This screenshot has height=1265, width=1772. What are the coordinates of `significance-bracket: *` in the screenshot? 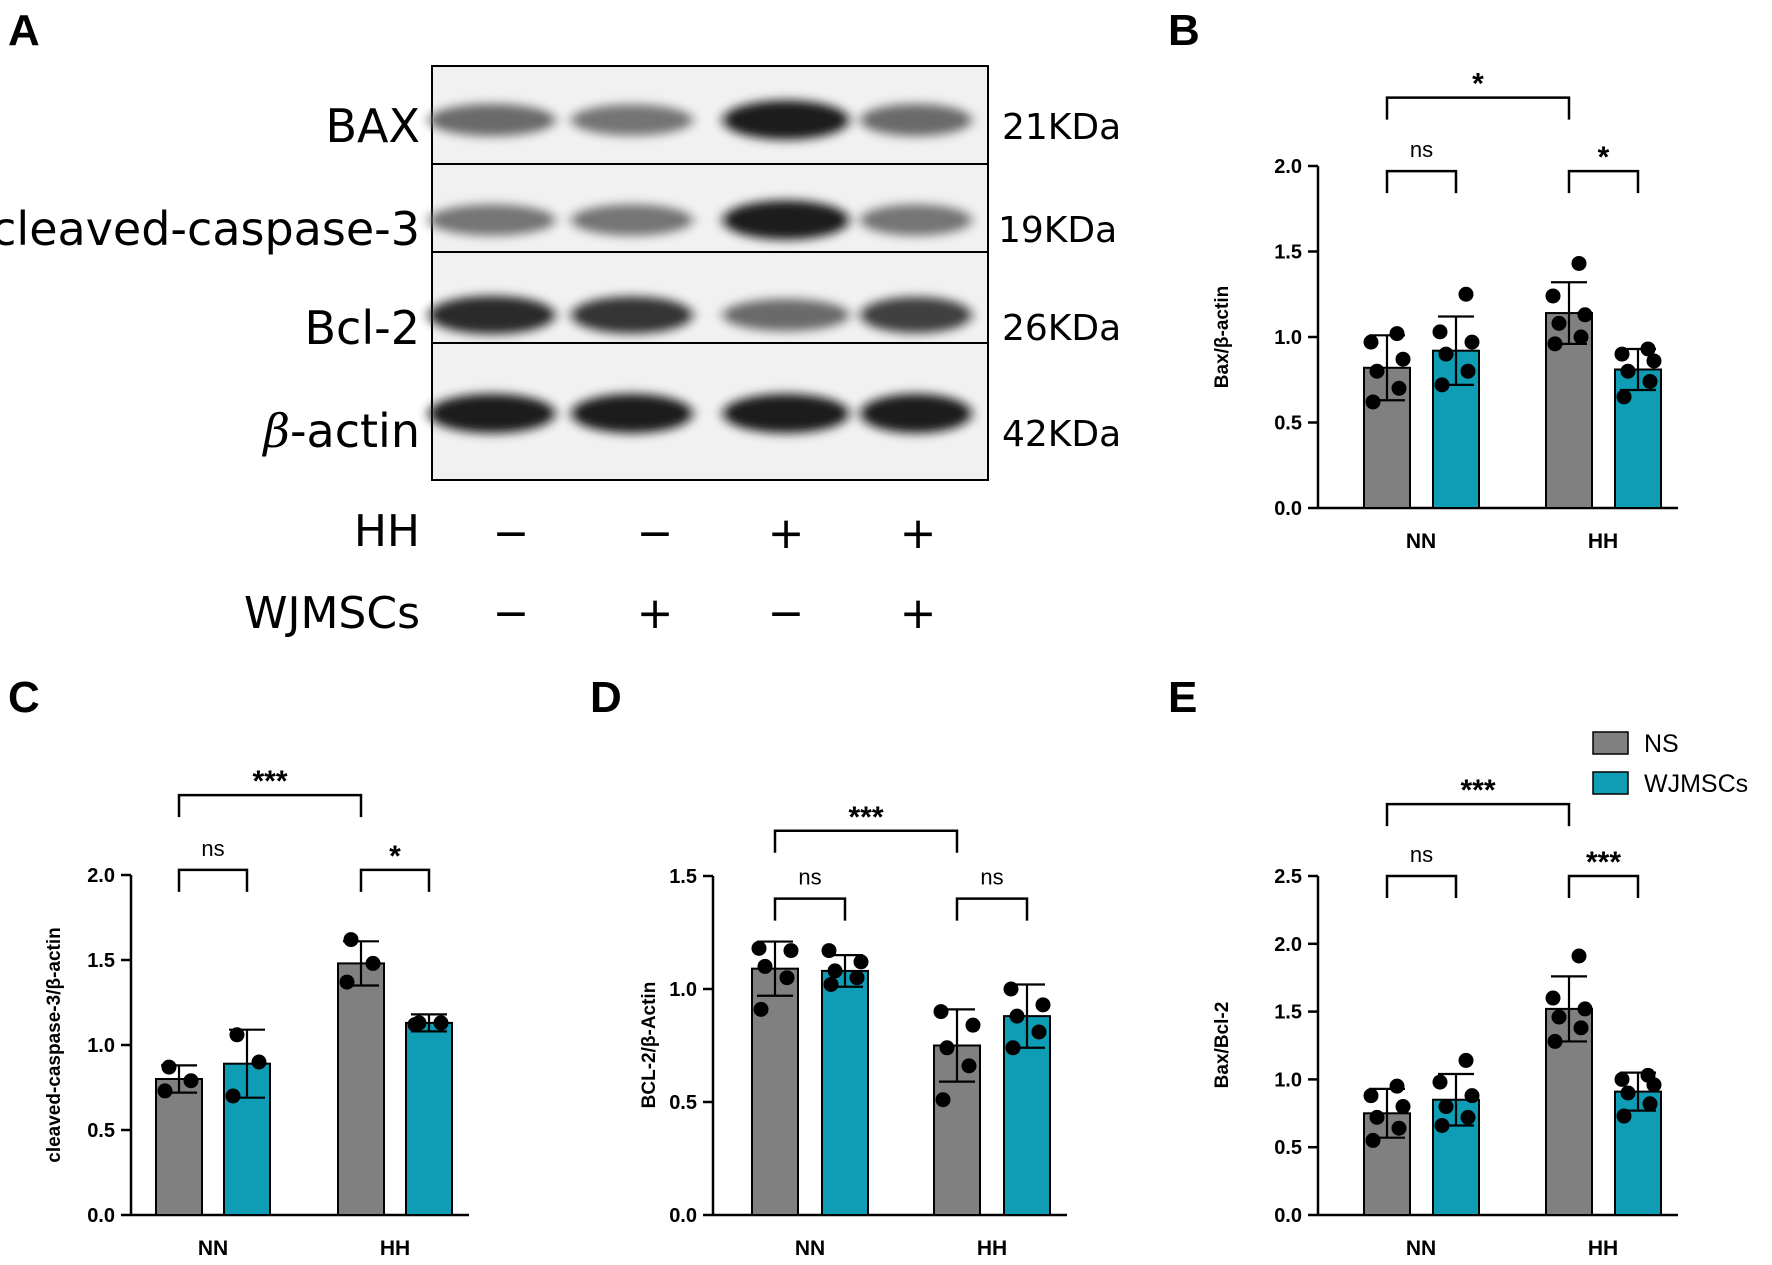 It's located at (1478, 94).